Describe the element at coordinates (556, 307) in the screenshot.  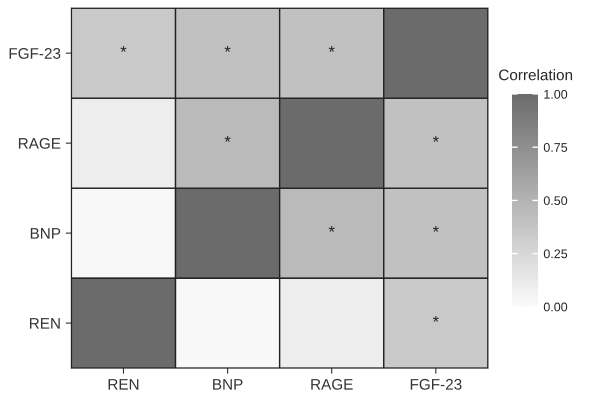
I see `color-bar-label: 0.00` at that location.